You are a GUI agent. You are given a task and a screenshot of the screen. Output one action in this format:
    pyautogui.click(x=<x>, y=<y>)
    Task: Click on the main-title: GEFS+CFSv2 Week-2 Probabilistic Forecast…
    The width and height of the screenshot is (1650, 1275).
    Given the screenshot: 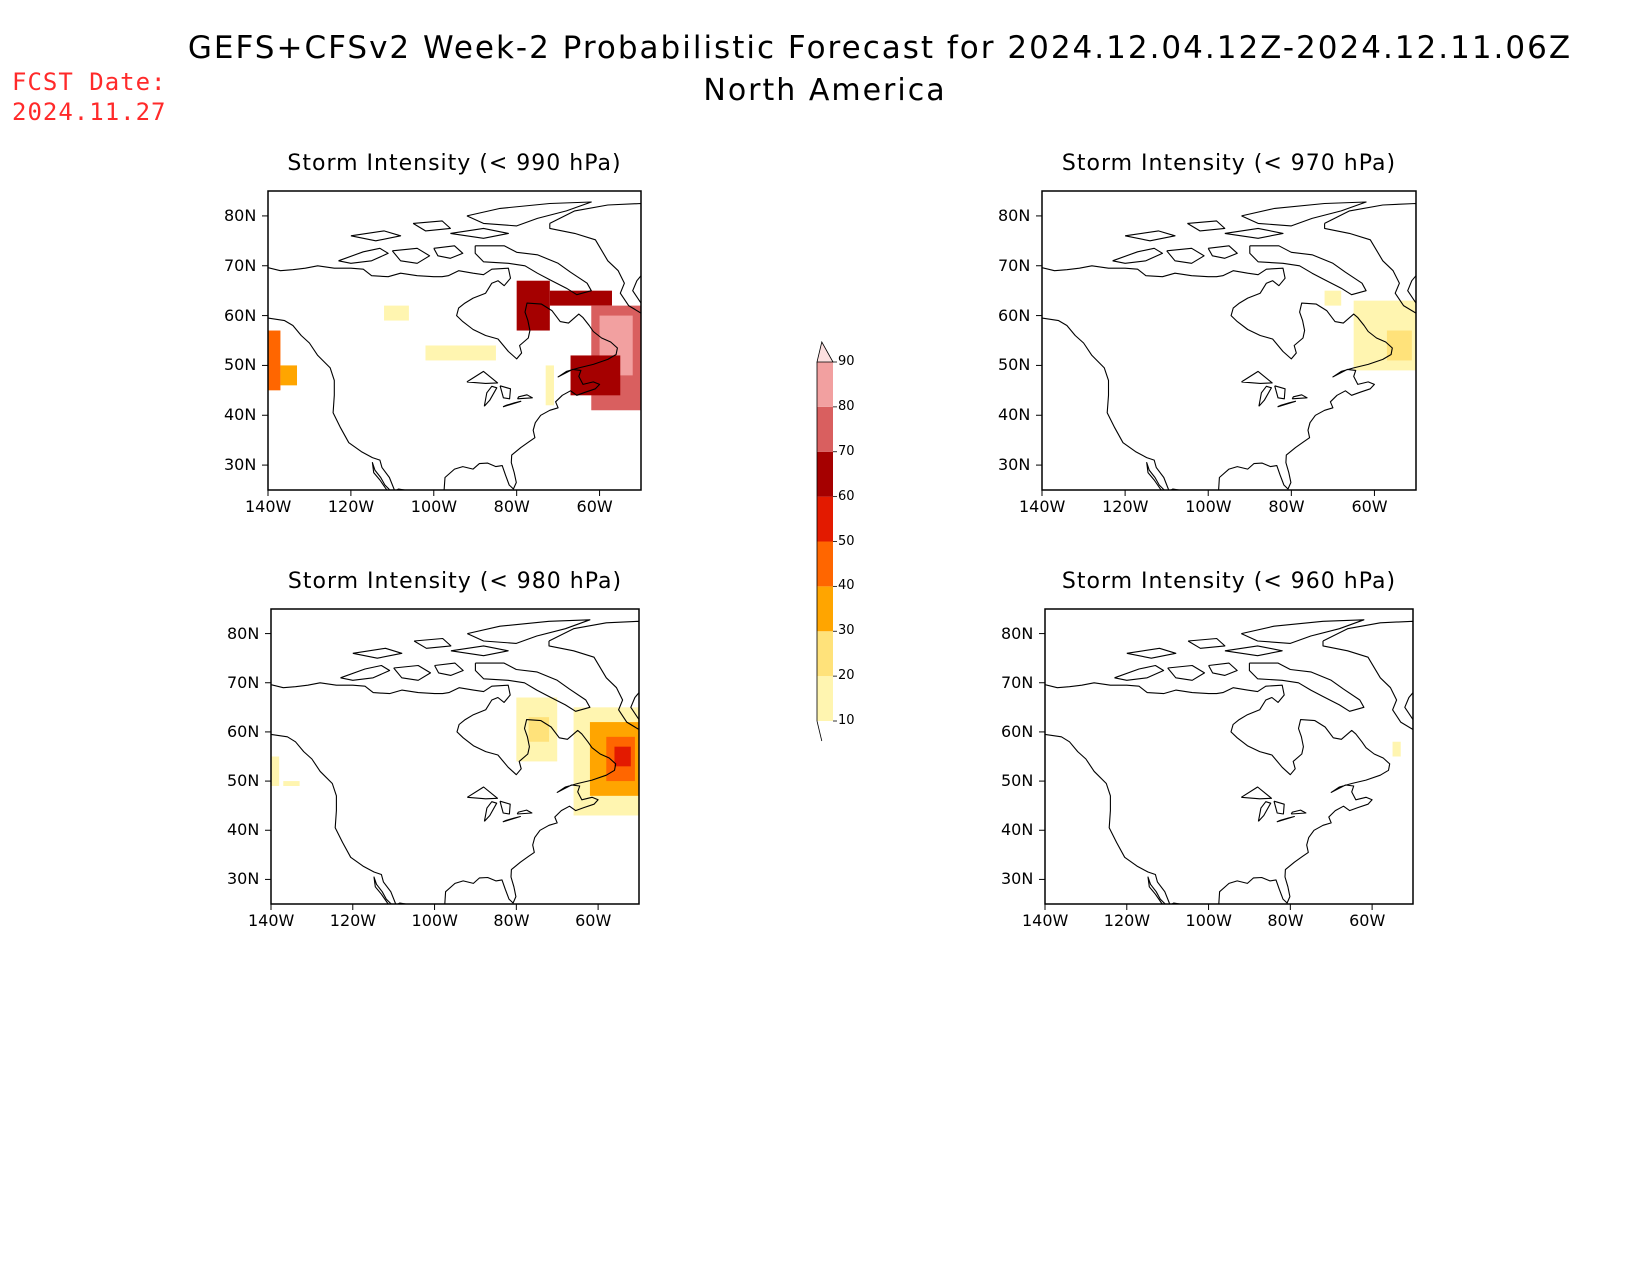 What is the action you would take?
    pyautogui.click(x=880, y=48)
    